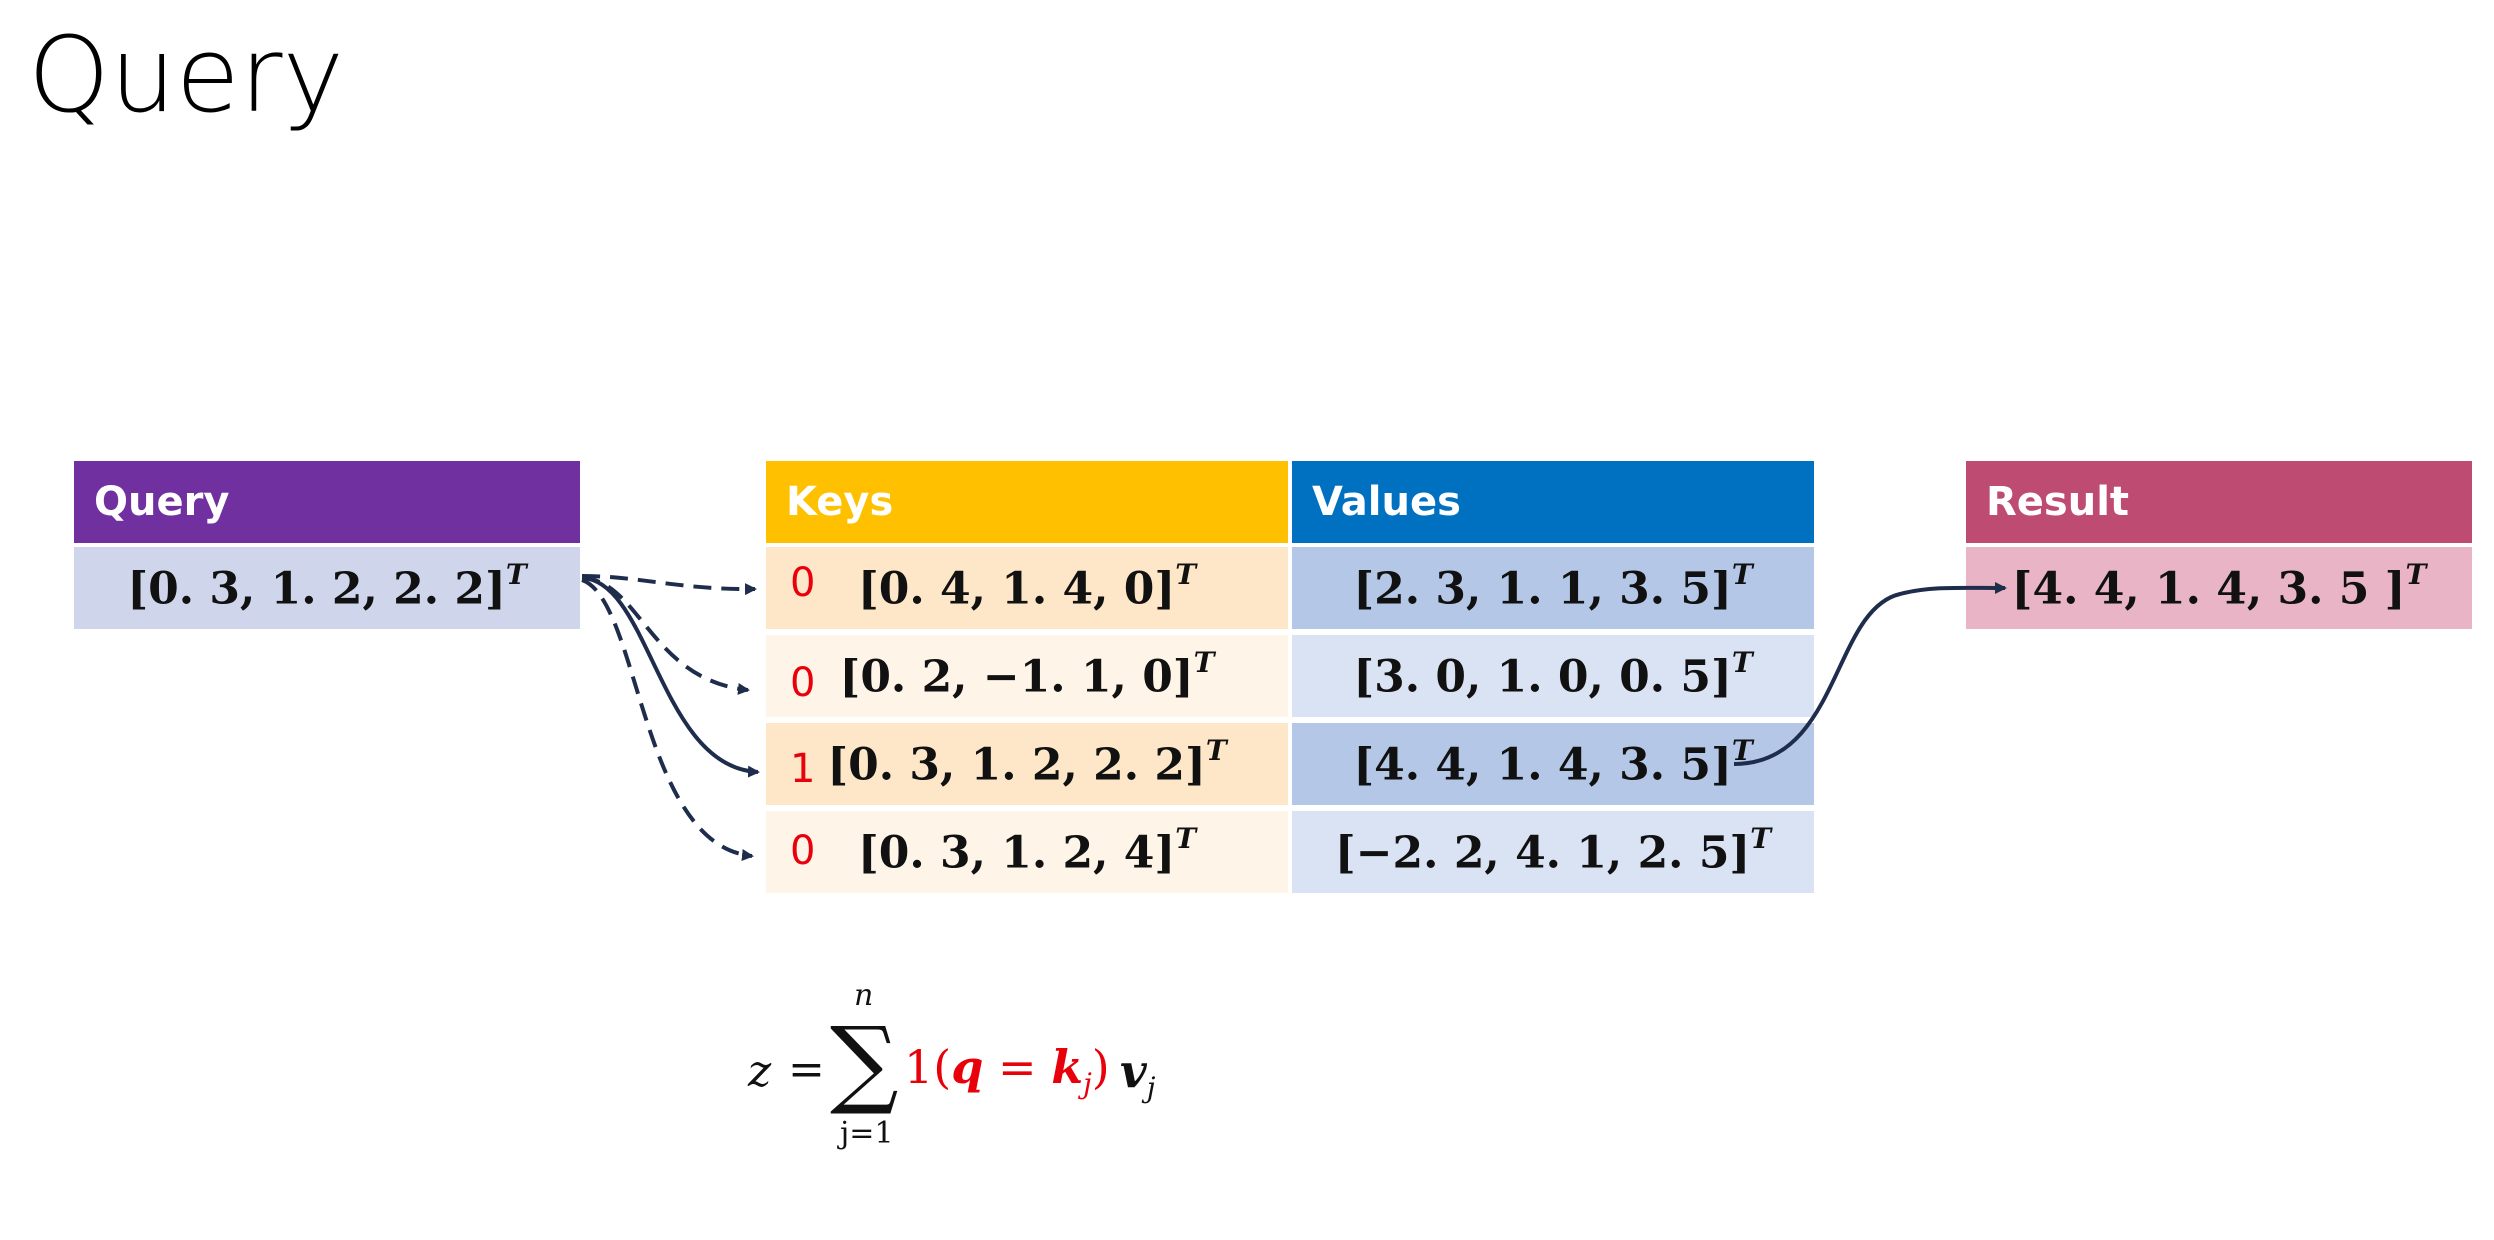  Describe the element at coordinates (2219, 502) in the screenshot. I see `result-header: Result` at that location.